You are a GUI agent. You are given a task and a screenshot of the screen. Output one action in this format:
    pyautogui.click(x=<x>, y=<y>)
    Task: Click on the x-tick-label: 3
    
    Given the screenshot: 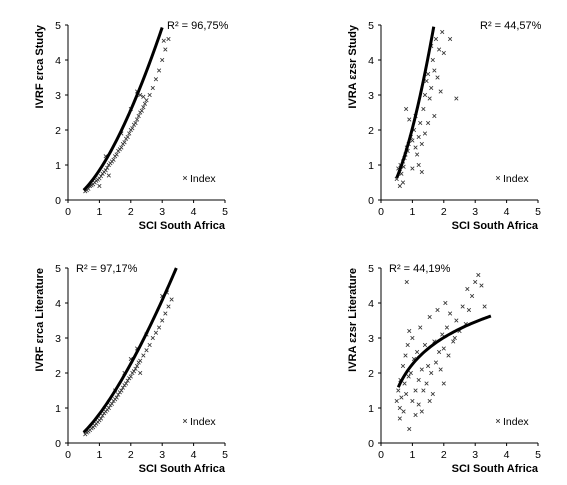 What is the action you would take?
    pyautogui.click(x=475, y=455)
    